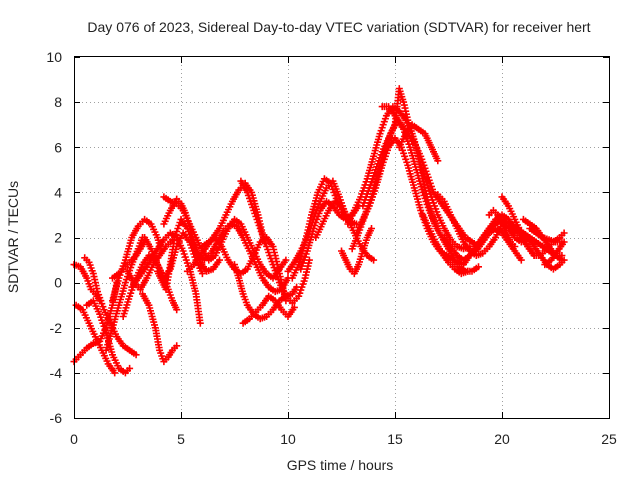 This screenshot has width=640, height=480. Describe the element at coordinates (56, 373) in the screenshot. I see `y-tick-label: -4` at that location.